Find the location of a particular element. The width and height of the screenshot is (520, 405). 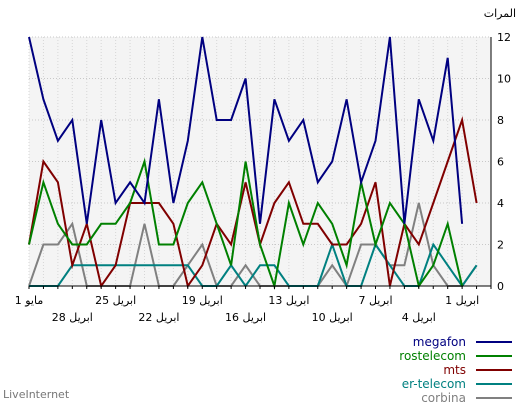

legend-item-corbina: corbina is located at coordinates (455, 398).